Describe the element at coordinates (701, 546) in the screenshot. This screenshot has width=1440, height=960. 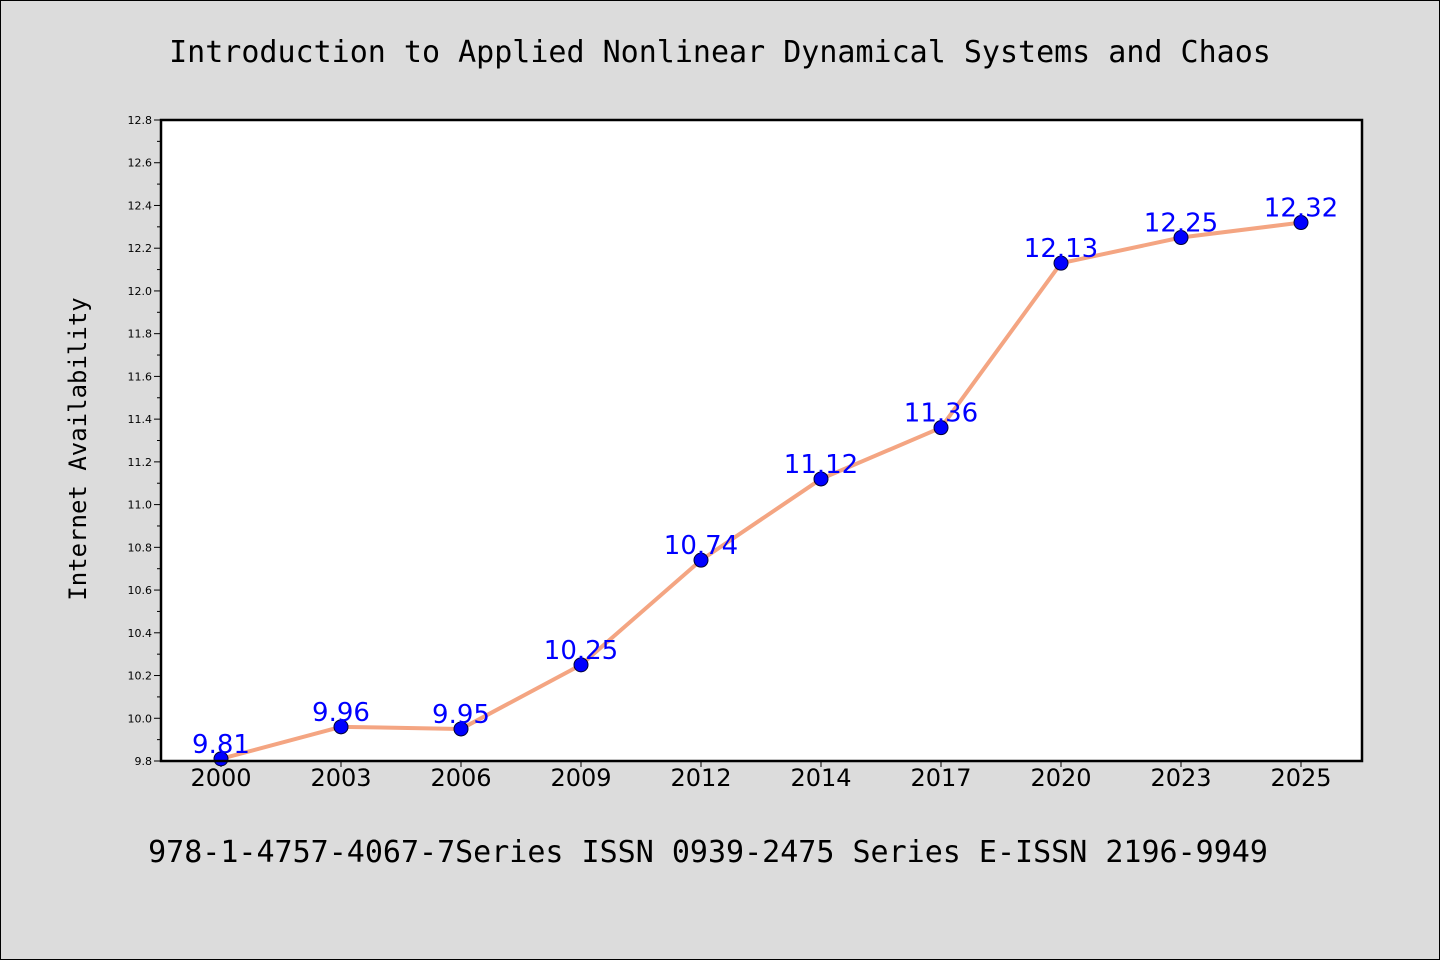
I see `data-label: 10.74` at that location.